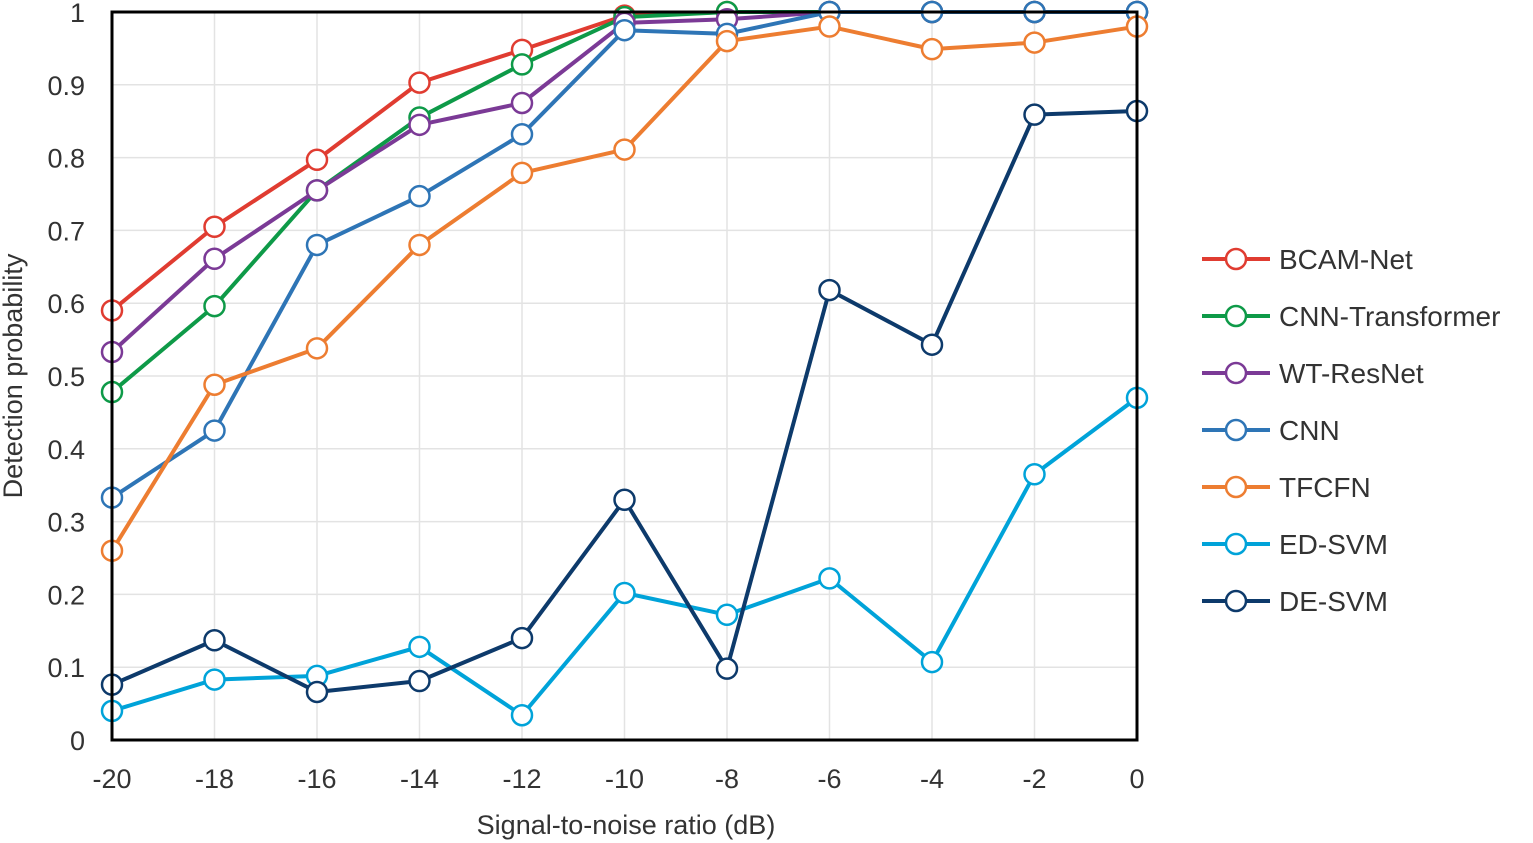  Describe the element at coordinates (214, 779) in the screenshot. I see `x-tick-label: -18` at that location.